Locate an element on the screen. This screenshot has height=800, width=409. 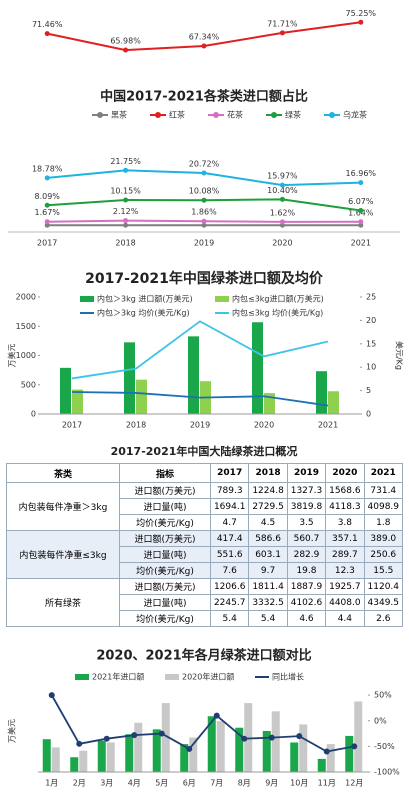
cell: 19.8 is located at coordinates (306, 570).